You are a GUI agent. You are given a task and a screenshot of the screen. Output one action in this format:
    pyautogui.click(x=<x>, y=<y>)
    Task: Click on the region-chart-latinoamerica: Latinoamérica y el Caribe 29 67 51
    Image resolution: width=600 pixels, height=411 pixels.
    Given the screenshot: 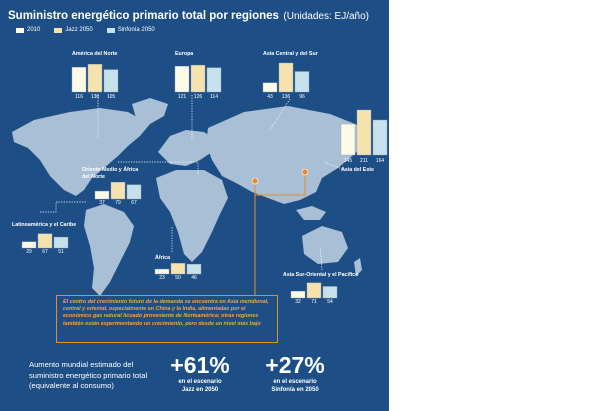 What is the action you would take?
    pyautogui.click(x=52, y=242)
    